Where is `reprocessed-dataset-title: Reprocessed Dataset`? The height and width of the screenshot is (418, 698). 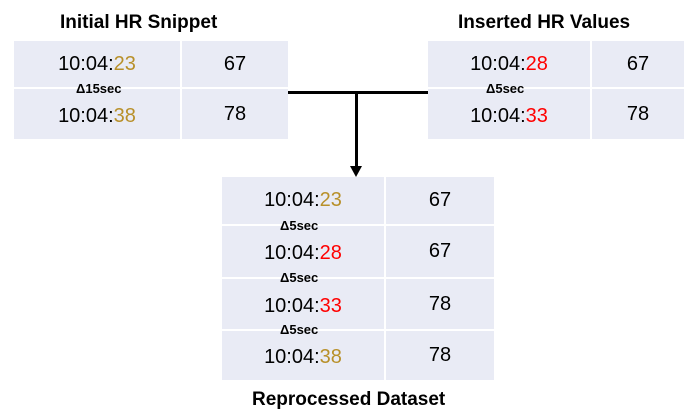
reprocessed-dataset-title: Reprocessed Dataset is located at coordinates (349, 399).